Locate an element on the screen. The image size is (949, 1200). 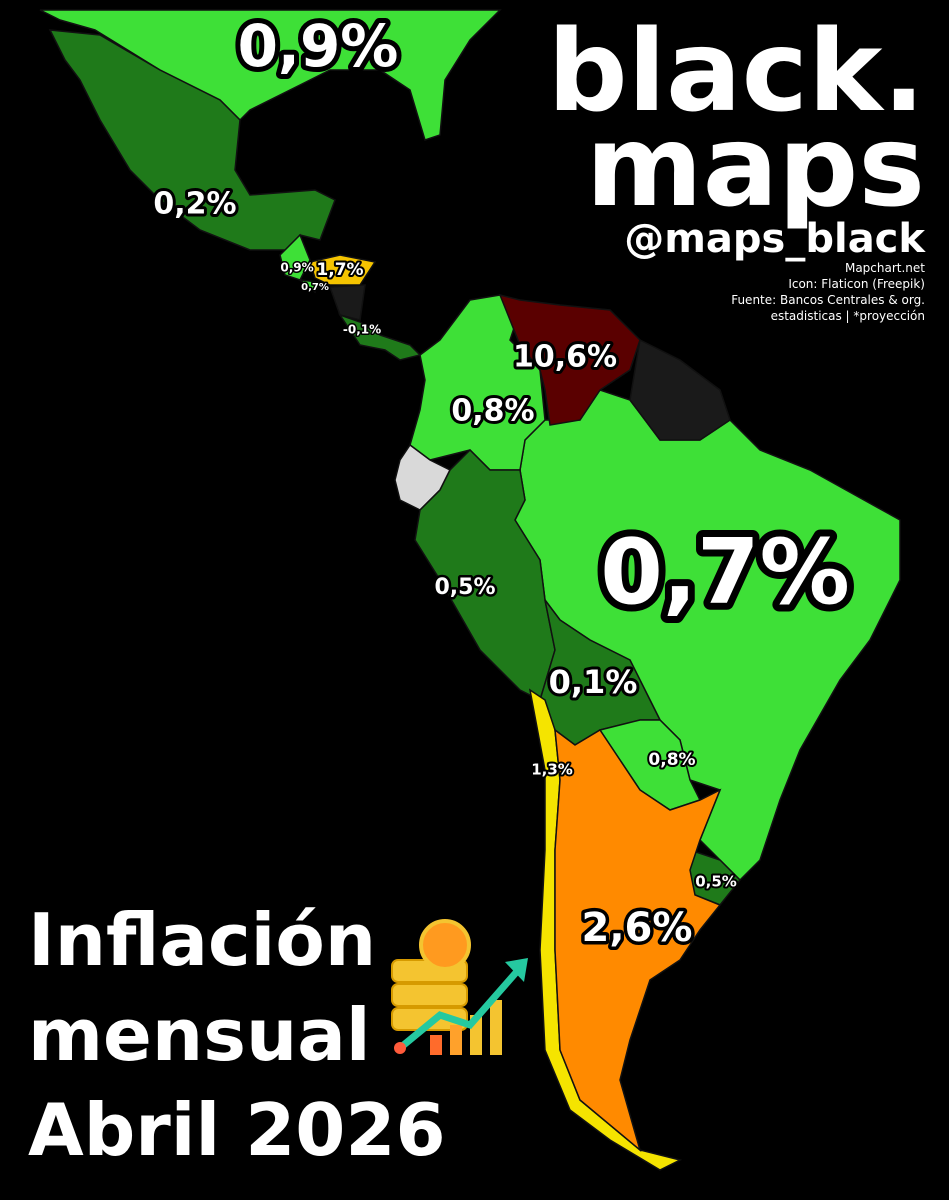
argentina is located at coordinates (638, 940).